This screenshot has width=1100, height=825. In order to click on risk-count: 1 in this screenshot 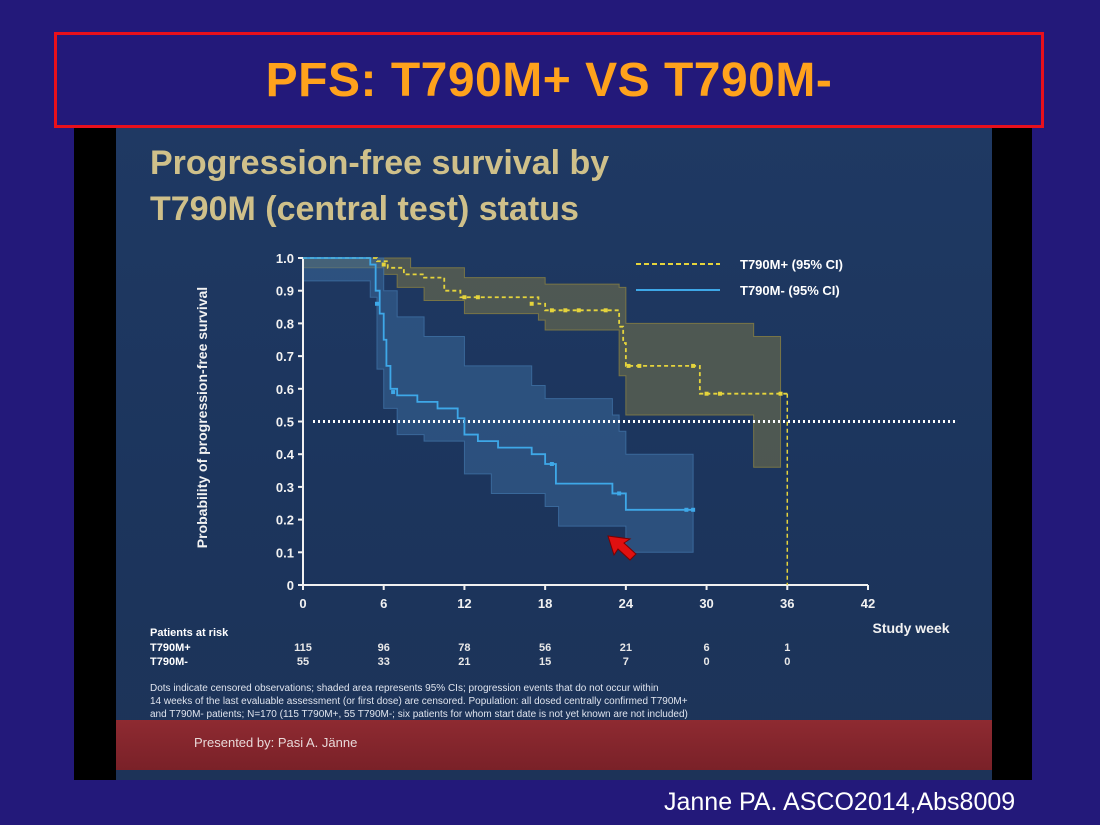, I will do `click(787, 648)`.